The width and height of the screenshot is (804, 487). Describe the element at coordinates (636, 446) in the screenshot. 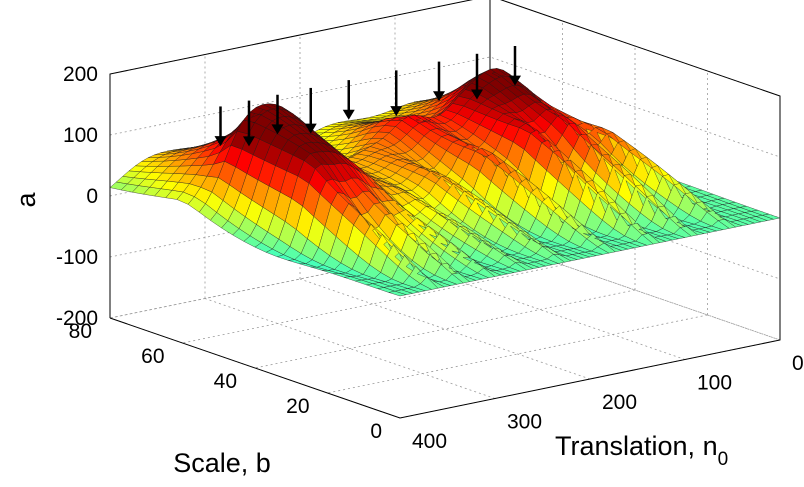

I see `x-axis-label-main: Translation, n` at that location.